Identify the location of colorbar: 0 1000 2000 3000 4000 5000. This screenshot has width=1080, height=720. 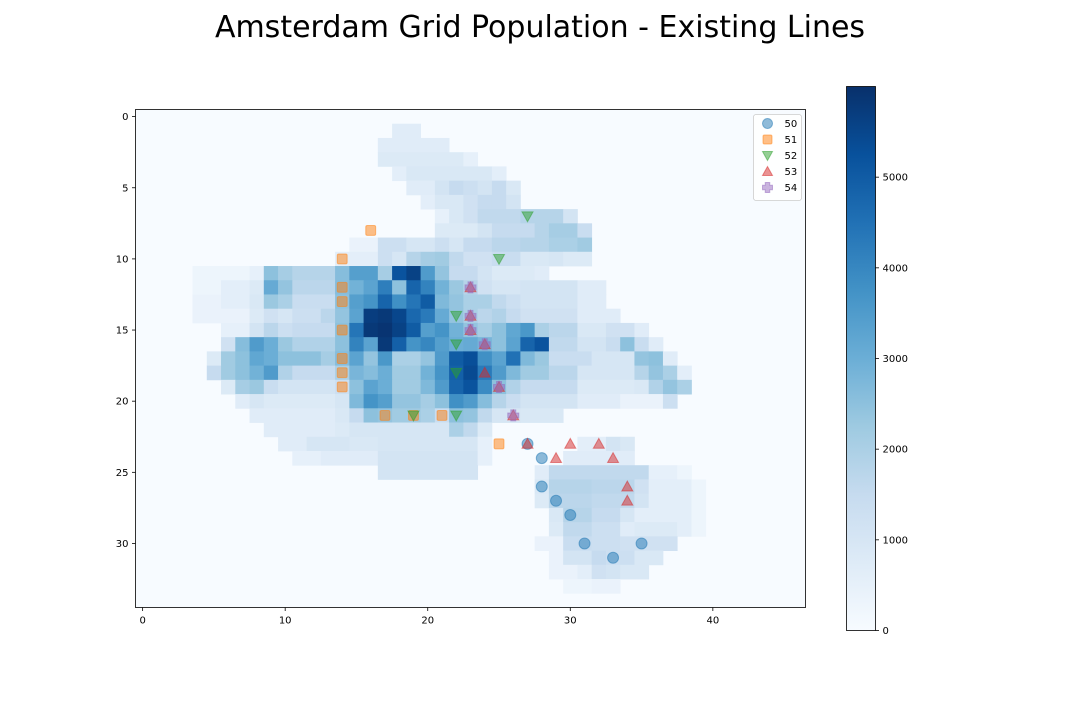
(877, 361).